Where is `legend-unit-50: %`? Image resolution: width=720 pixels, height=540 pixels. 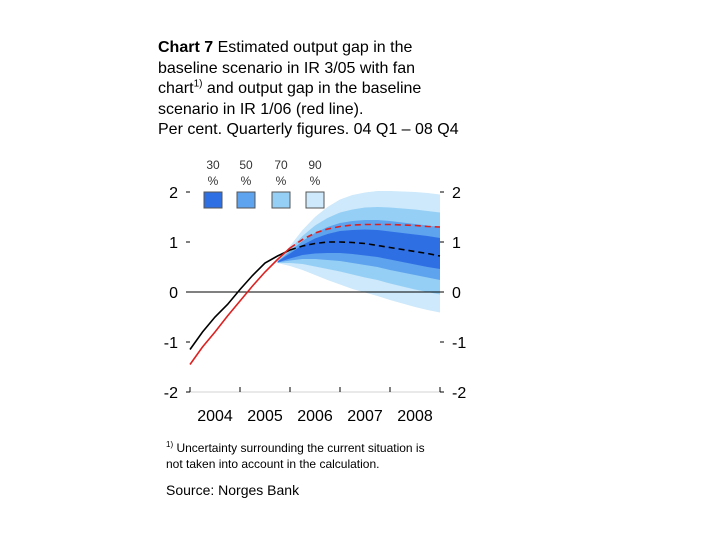
legend-unit-50: % is located at coordinates (246, 181).